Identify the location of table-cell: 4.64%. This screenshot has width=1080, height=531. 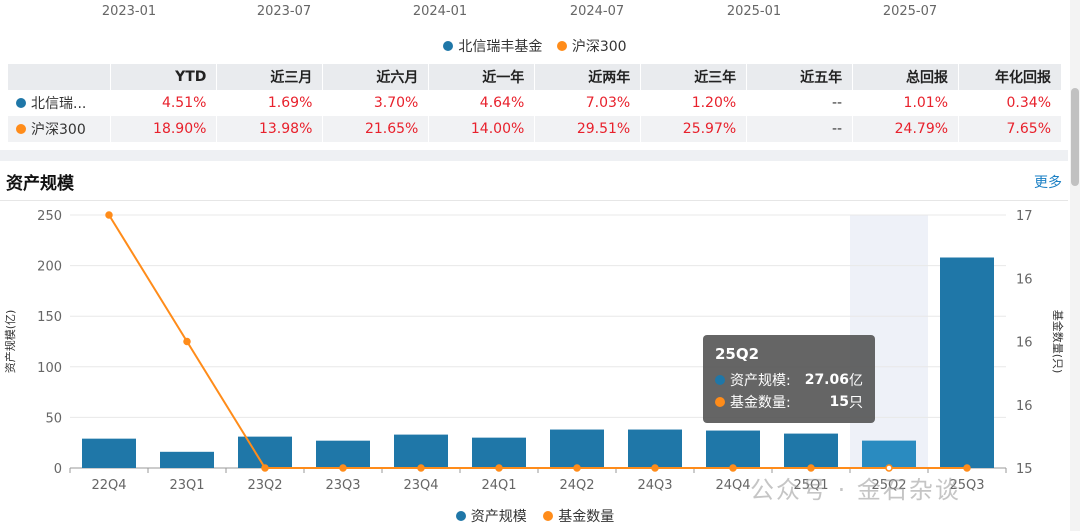
(482, 103).